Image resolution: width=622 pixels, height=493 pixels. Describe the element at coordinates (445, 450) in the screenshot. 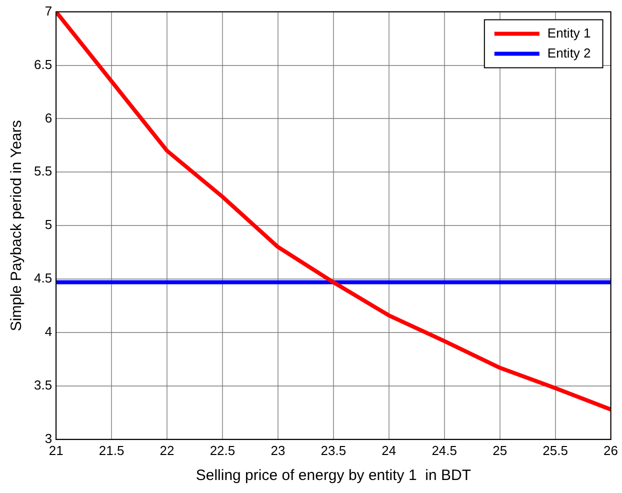

I see `x-tick-label: 24.5` at that location.